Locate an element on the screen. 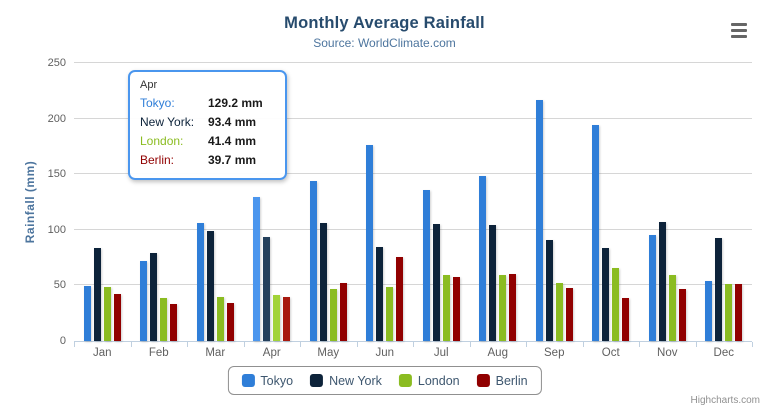 Image resolution: width=769 pixels, height=416 pixels. bar-tokyo-jul is located at coordinates (426, 265).